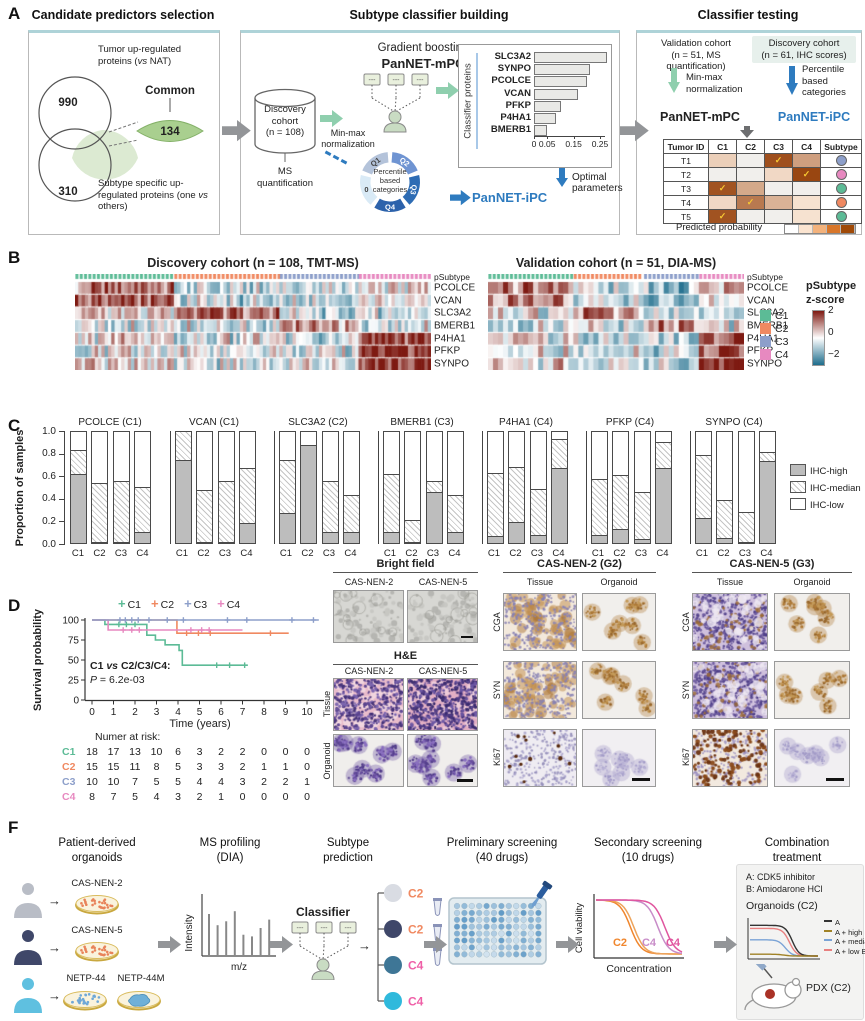  Describe the element at coordinates (824, 81) in the screenshot. I see `box3-percentile-label: Percentile based categories` at that location.